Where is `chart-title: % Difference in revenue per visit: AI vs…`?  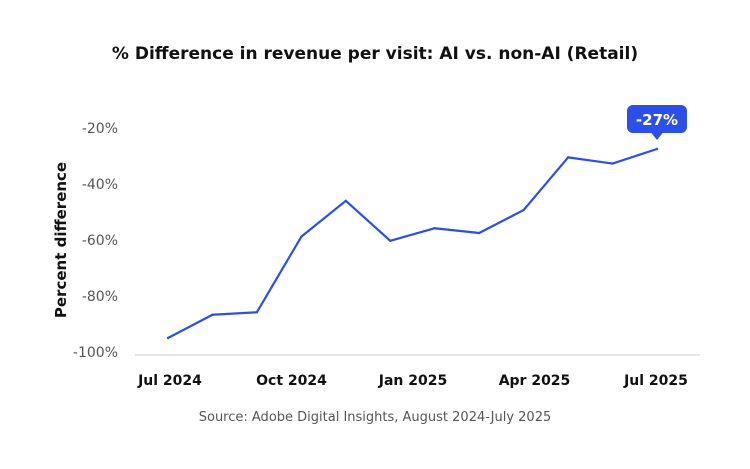 chart-title: % Difference in revenue per visit: AI vs… is located at coordinates (375, 54).